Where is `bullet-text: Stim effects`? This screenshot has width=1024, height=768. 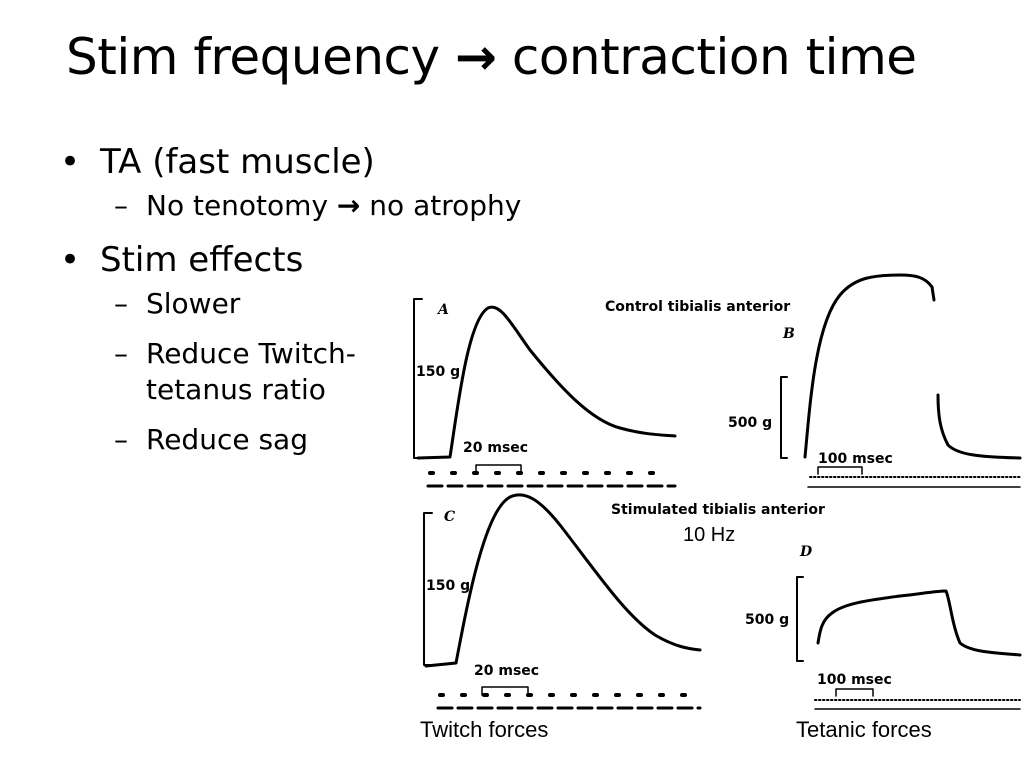
bullet-text: Stim effects is located at coordinates (202, 260).